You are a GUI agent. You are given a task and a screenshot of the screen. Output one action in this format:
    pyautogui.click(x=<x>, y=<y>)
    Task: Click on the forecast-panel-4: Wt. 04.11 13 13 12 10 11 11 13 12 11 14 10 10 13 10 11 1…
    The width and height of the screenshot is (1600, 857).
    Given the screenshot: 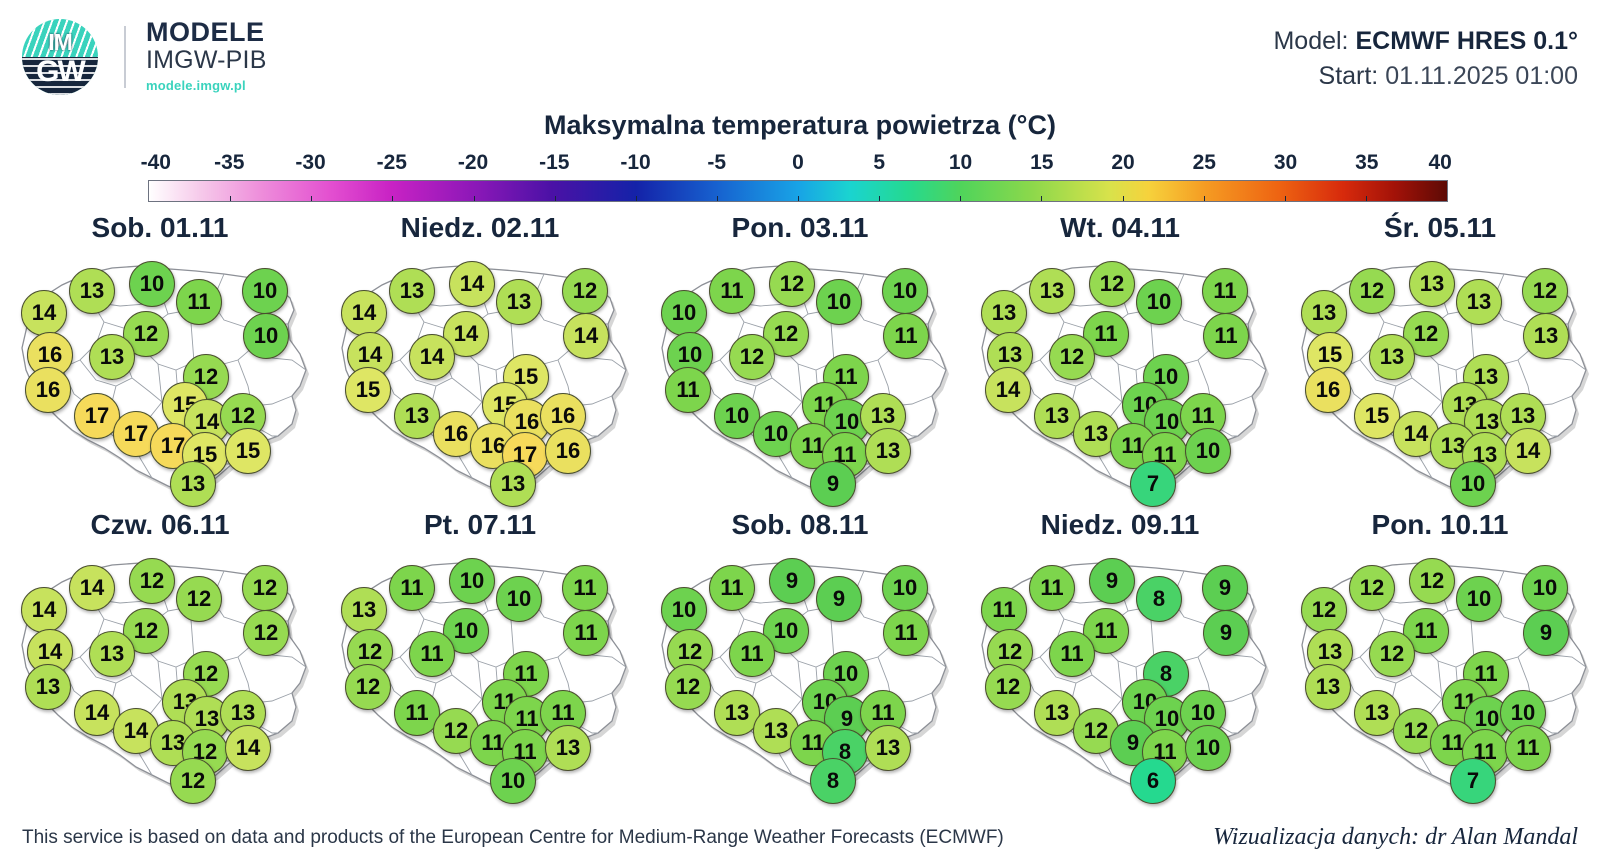 What is the action you would take?
    pyautogui.click(x=1120, y=358)
    